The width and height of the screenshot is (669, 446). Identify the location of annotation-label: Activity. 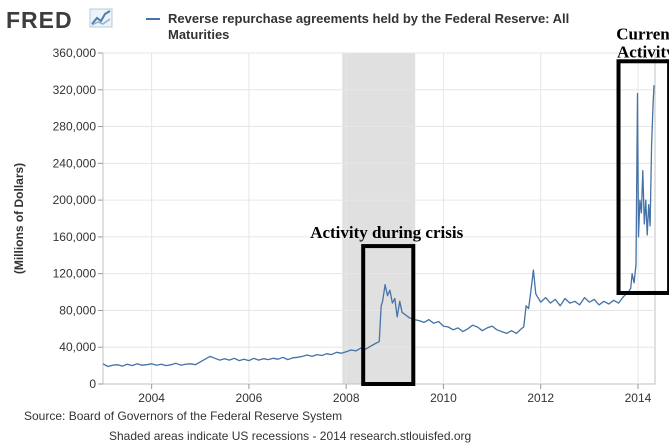
(643, 51).